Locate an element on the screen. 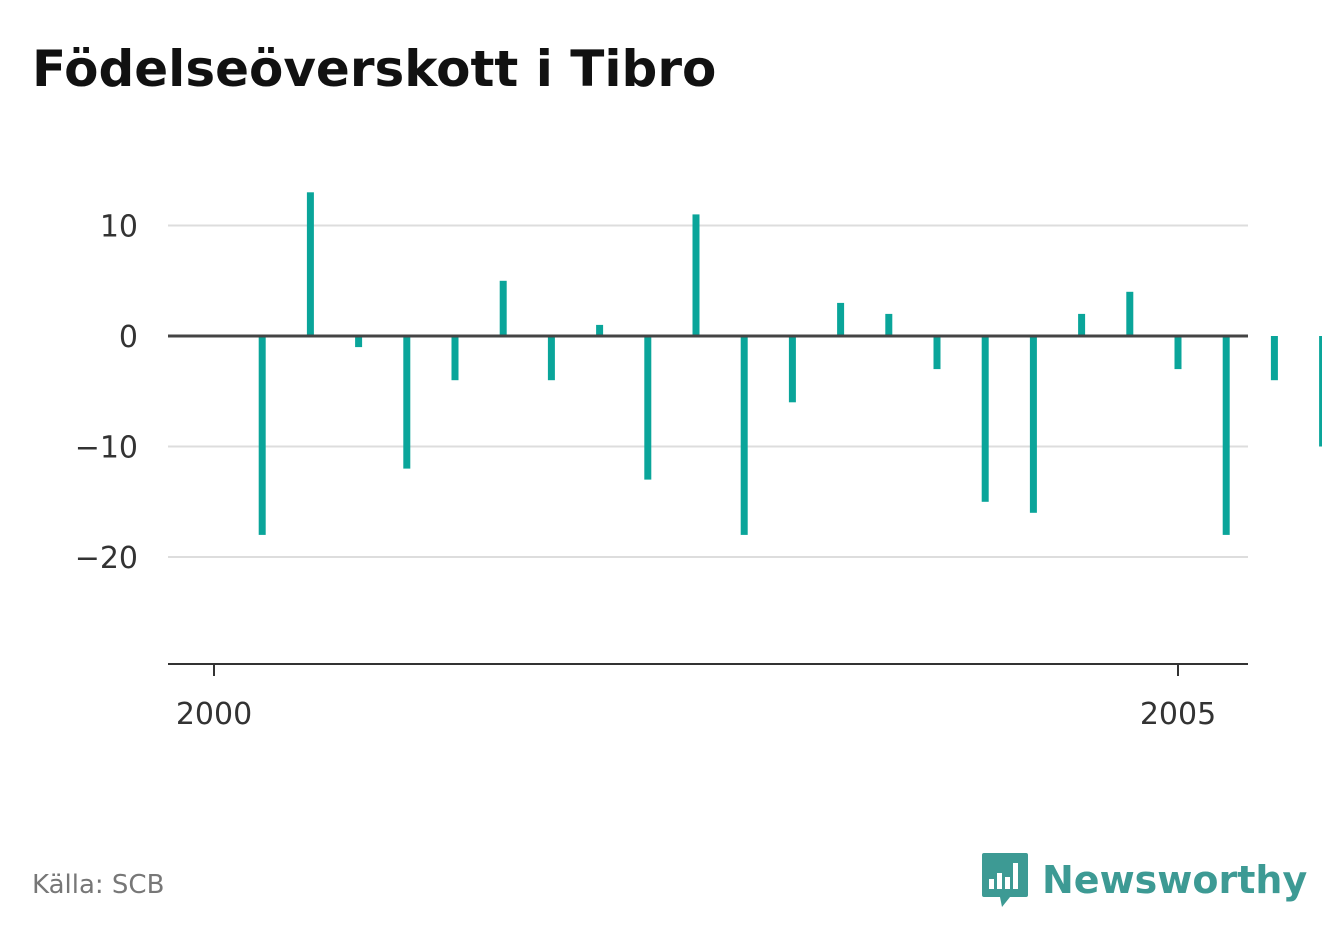  page-title: Födelseöverskott i Tibro is located at coordinates (374, 69).